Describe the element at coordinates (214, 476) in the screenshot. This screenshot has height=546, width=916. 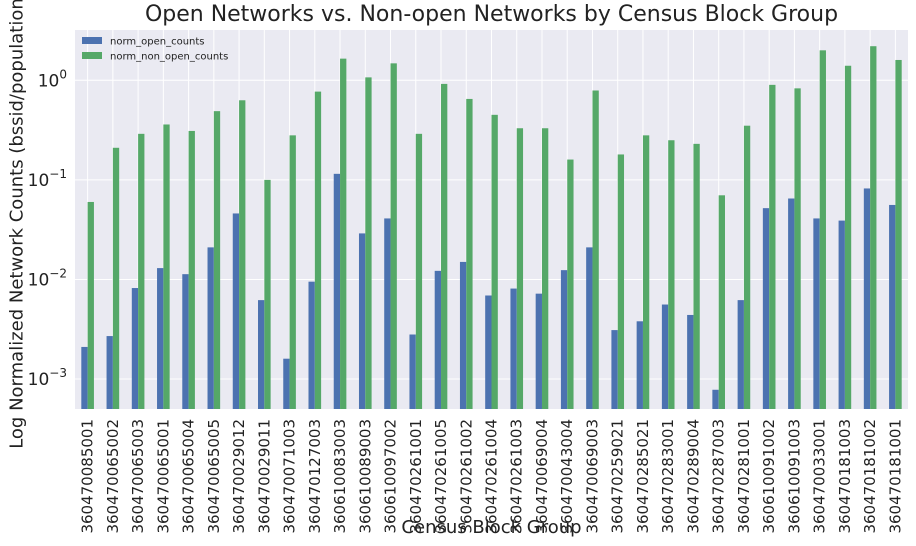
I see `x-tick-label: 360470065005` at that location.